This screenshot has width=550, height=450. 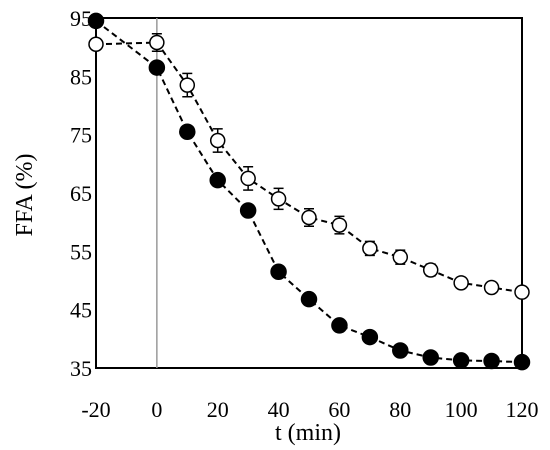 What do you see at coordinates (81, 76) in the screenshot?
I see `y-tick-label: 85` at bounding box center [81, 76].